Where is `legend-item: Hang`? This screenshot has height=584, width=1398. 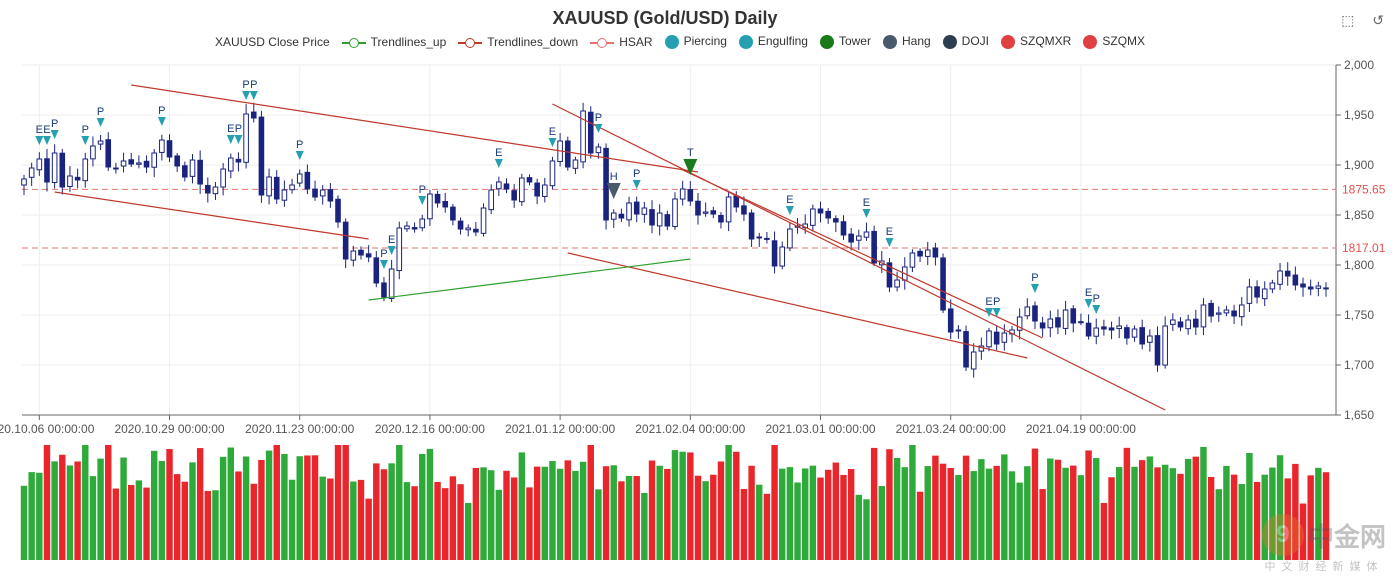 legend-item: Hang is located at coordinates (906, 42).